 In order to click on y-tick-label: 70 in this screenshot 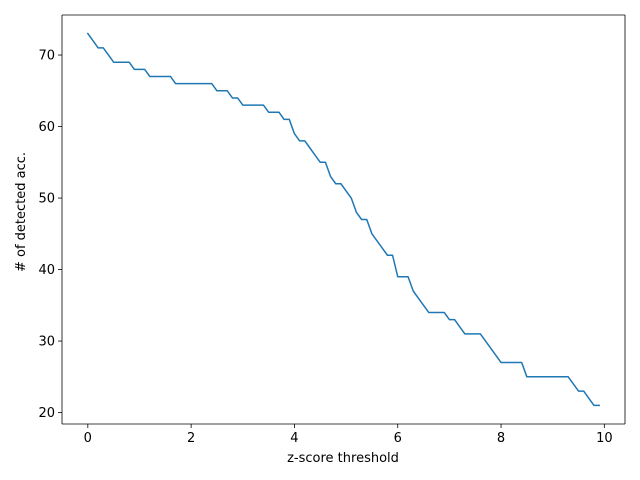, I will do `click(46, 56)`.